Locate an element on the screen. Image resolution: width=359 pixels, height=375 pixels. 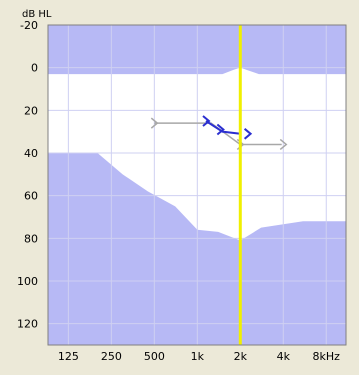
y-tick-label: 40 is located at coordinates (31, 153).